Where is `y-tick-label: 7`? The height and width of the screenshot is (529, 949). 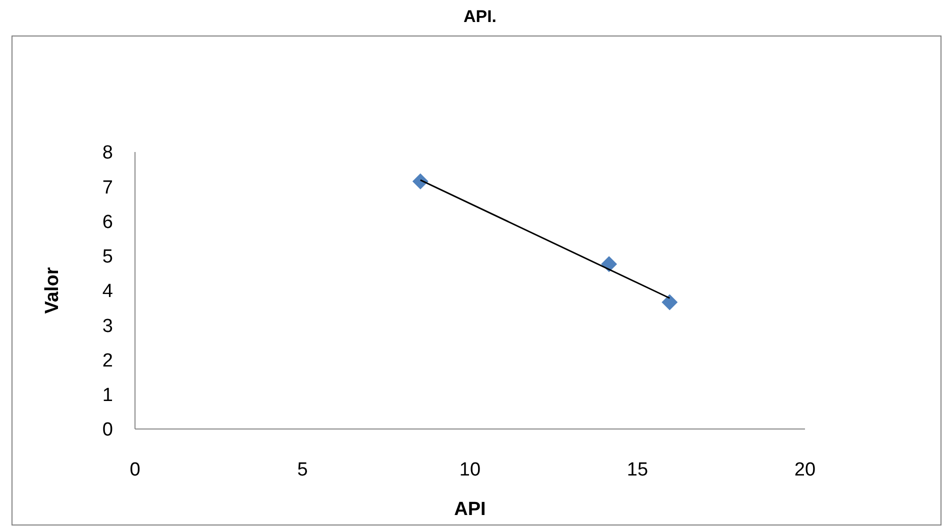 y-tick-label: 7 is located at coordinates (107, 187).